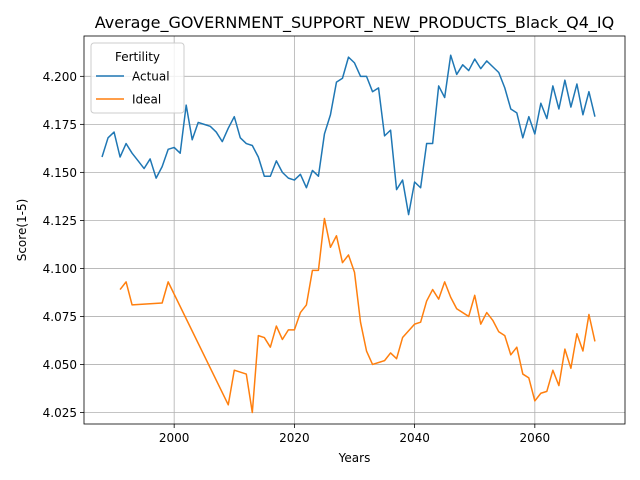 The image size is (640, 480). What do you see at coordinates (60, 125) in the screenshot?
I see `y-tick-label: 4.175` at bounding box center [60, 125].